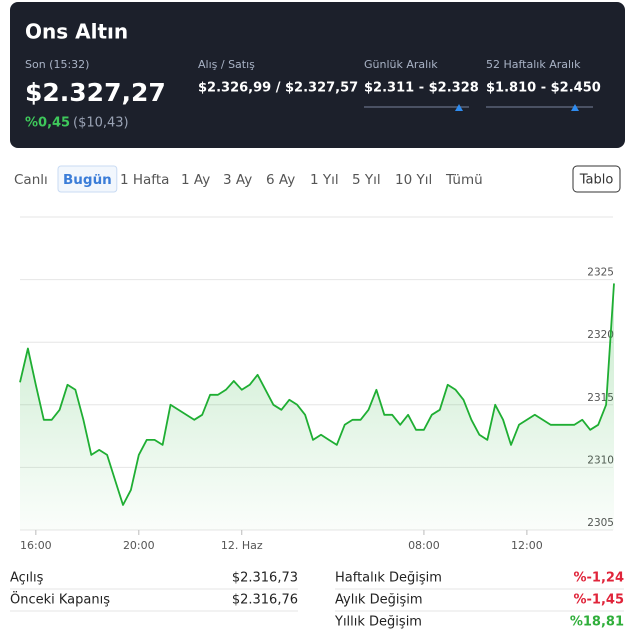 The height and width of the screenshot is (640, 633). What do you see at coordinates (543, 88) in the screenshot?
I see `week52-range: $1.810 - $2.450` at bounding box center [543, 88].